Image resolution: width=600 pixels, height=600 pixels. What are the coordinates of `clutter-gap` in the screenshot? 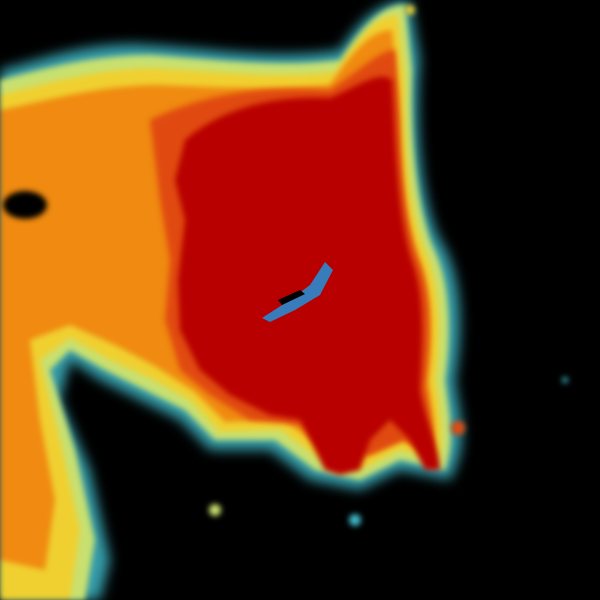 It's located at (291, 297).